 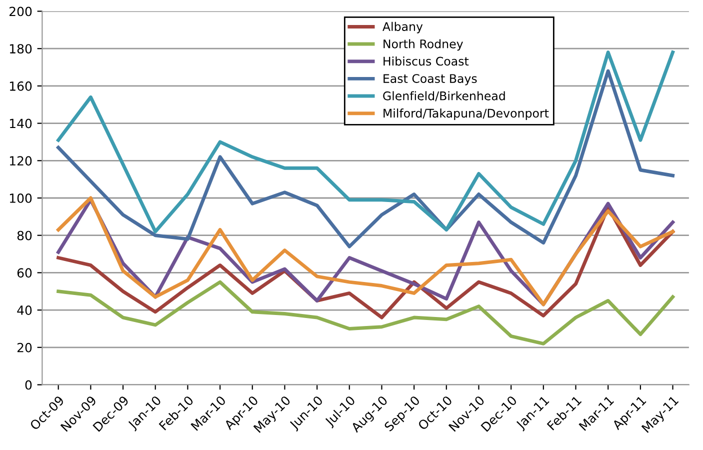 What do you see at coordinates (21, 11) in the screenshot?
I see `y-tick-label: 200` at bounding box center [21, 11].